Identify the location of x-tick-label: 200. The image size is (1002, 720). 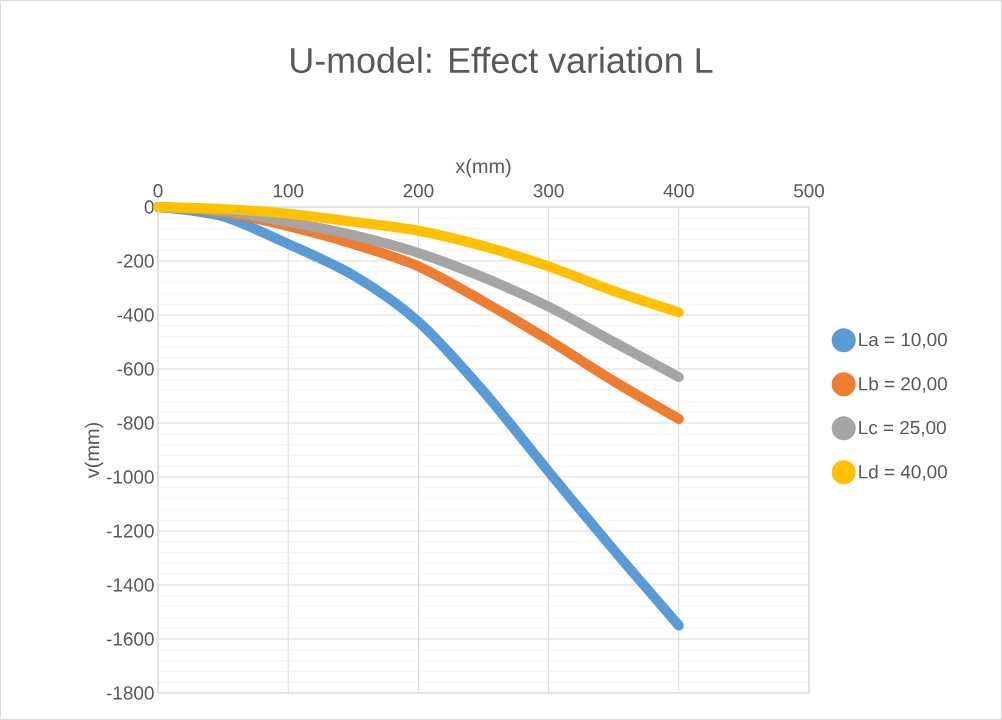
(418, 191).